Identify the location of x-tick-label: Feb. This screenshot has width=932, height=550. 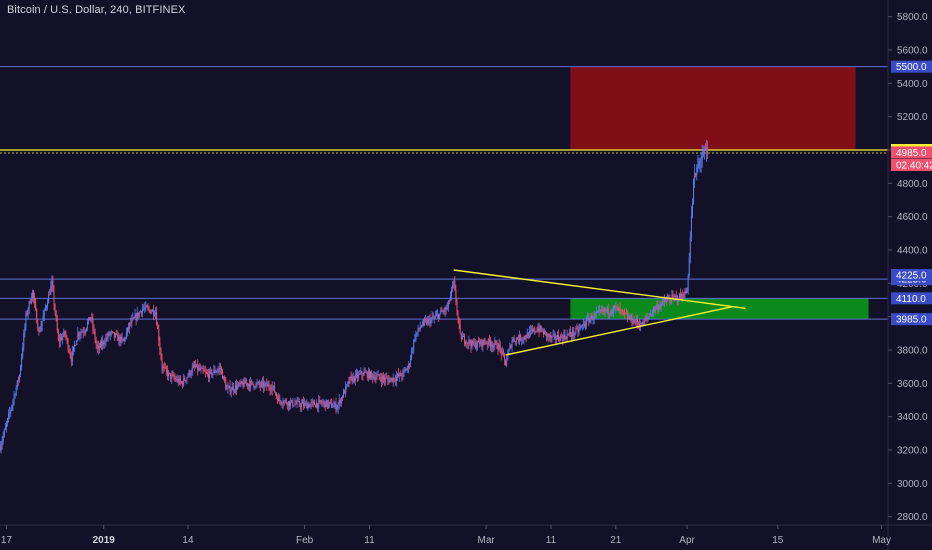
(305, 540).